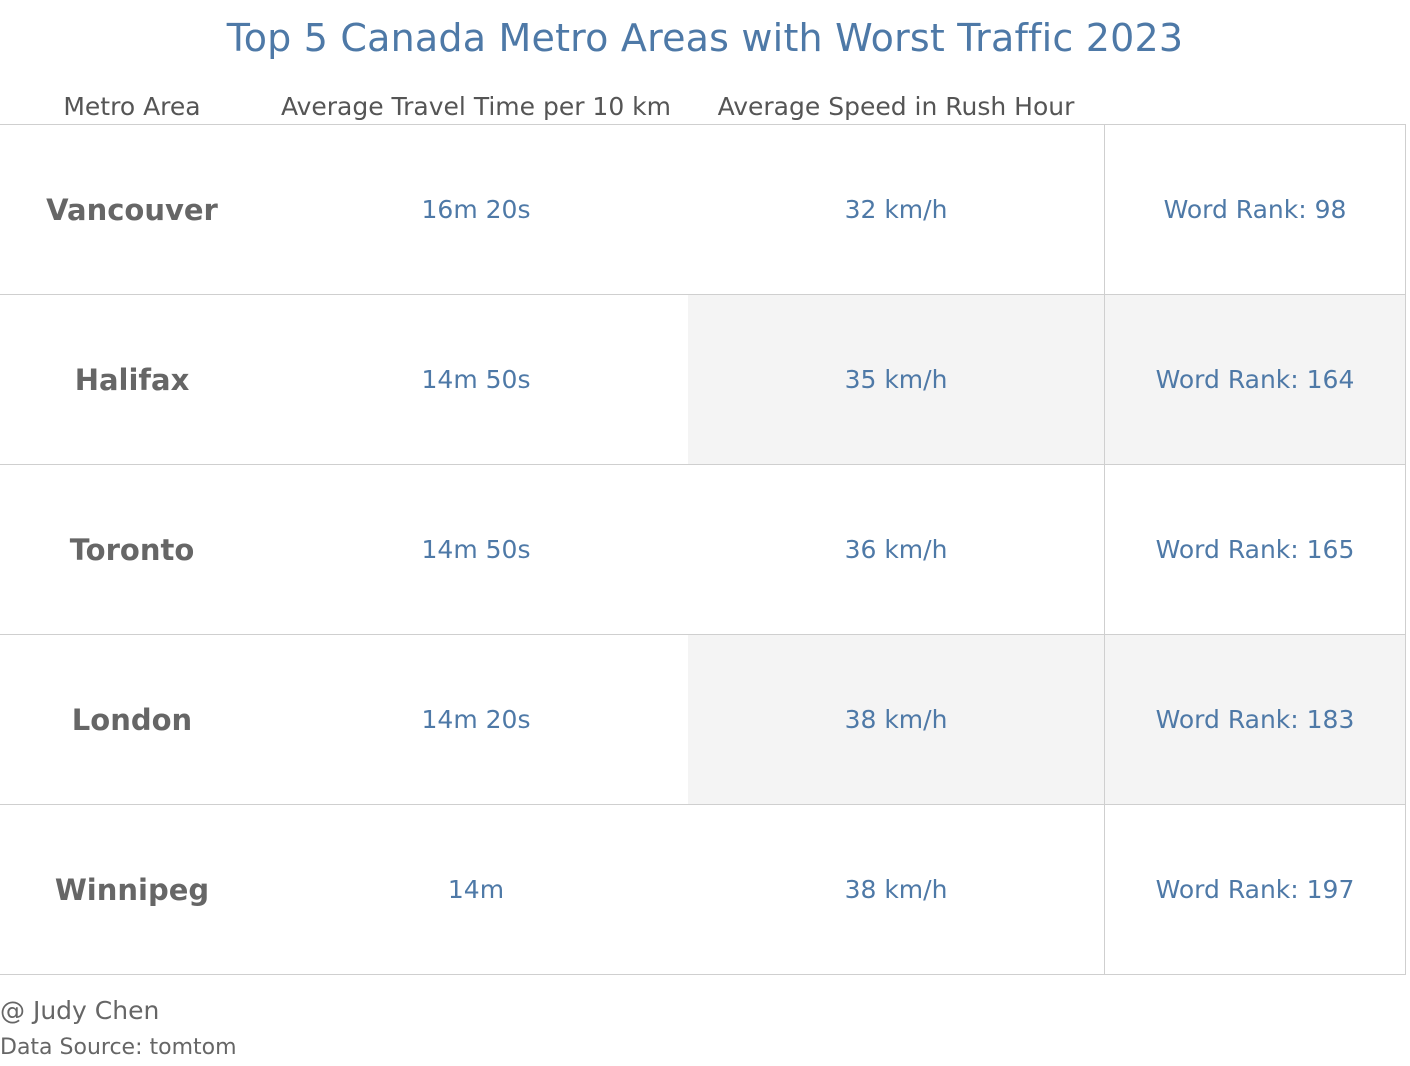  Describe the element at coordinates (476, 209) in the screenshot. I see `travel-time-cell: 16m 20s` at that location.